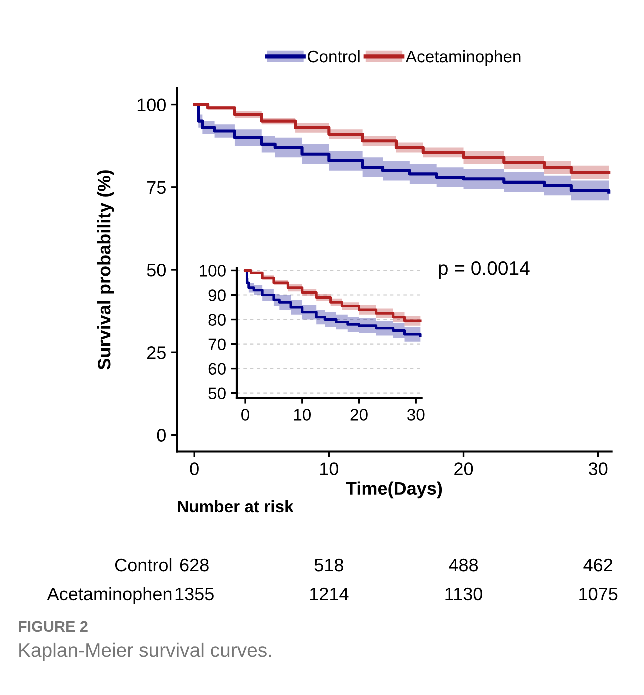 The width and height of the screenshot is (644, 695). Describe the element at coordinates (53, 626) in the screenshot. I see `caption: FIGURE 2` at that location.